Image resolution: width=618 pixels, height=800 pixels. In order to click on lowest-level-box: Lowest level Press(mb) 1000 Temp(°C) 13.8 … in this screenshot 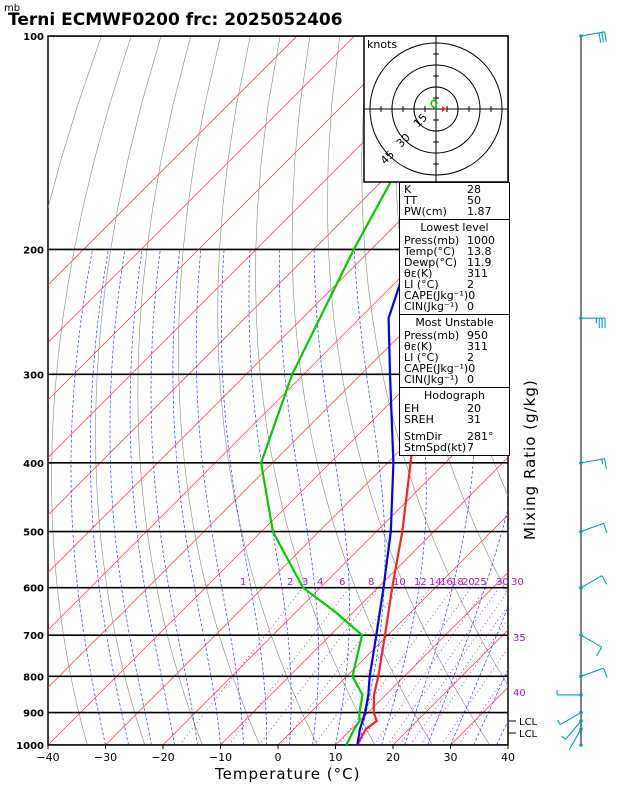, I will do `click(454, 267)`.